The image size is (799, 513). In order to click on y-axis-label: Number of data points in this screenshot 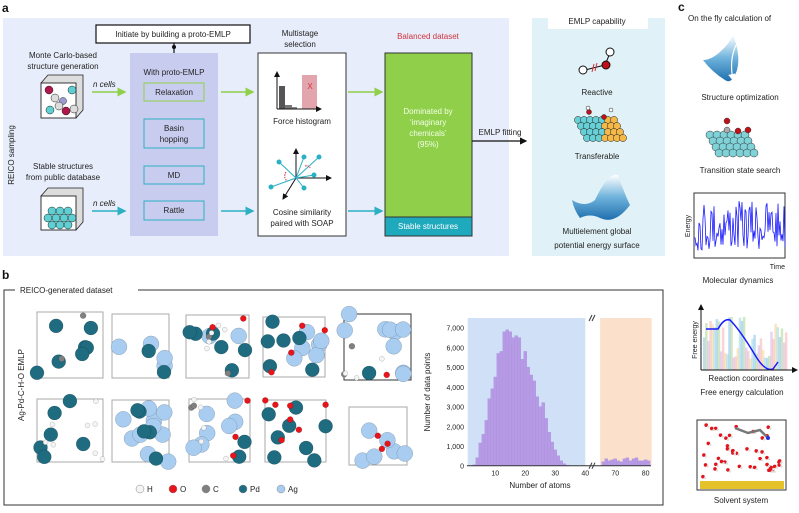, I will do `click(427, 392)`.